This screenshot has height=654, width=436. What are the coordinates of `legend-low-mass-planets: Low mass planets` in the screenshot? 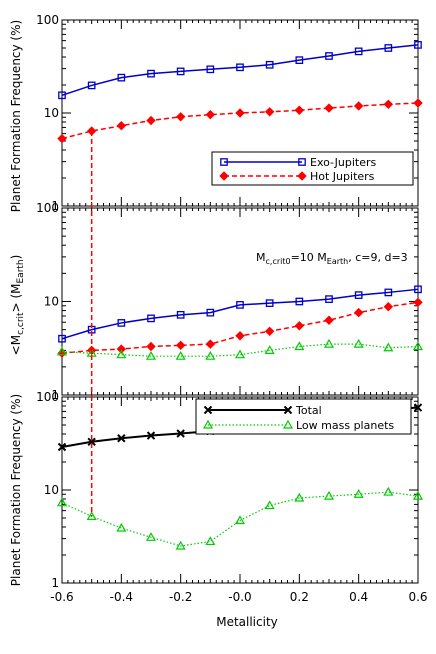 It's located at (345, 425).